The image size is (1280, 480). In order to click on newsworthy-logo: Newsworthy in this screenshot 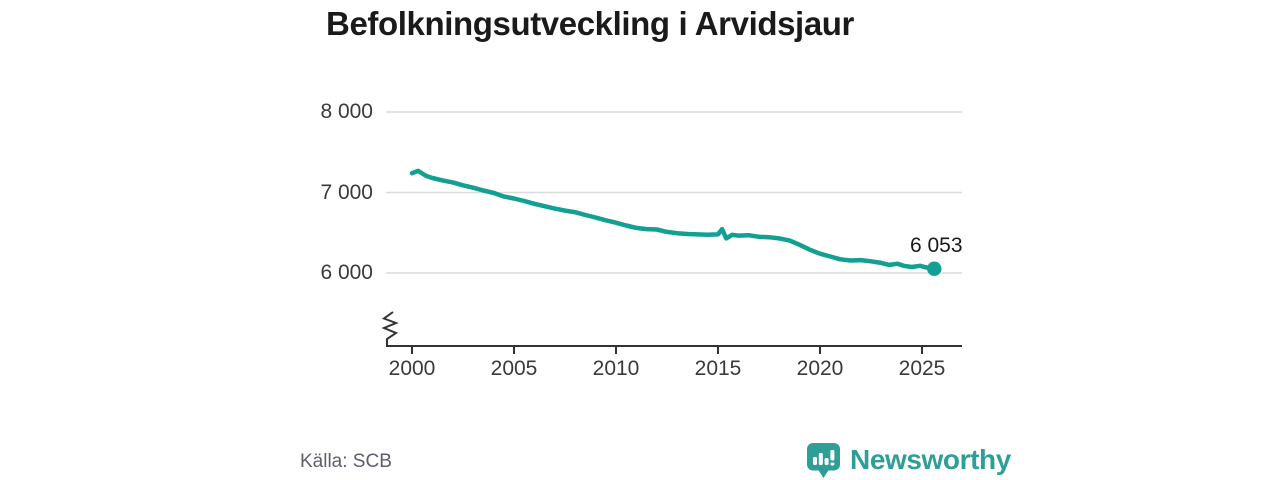, I will do `click(908, 460)`.